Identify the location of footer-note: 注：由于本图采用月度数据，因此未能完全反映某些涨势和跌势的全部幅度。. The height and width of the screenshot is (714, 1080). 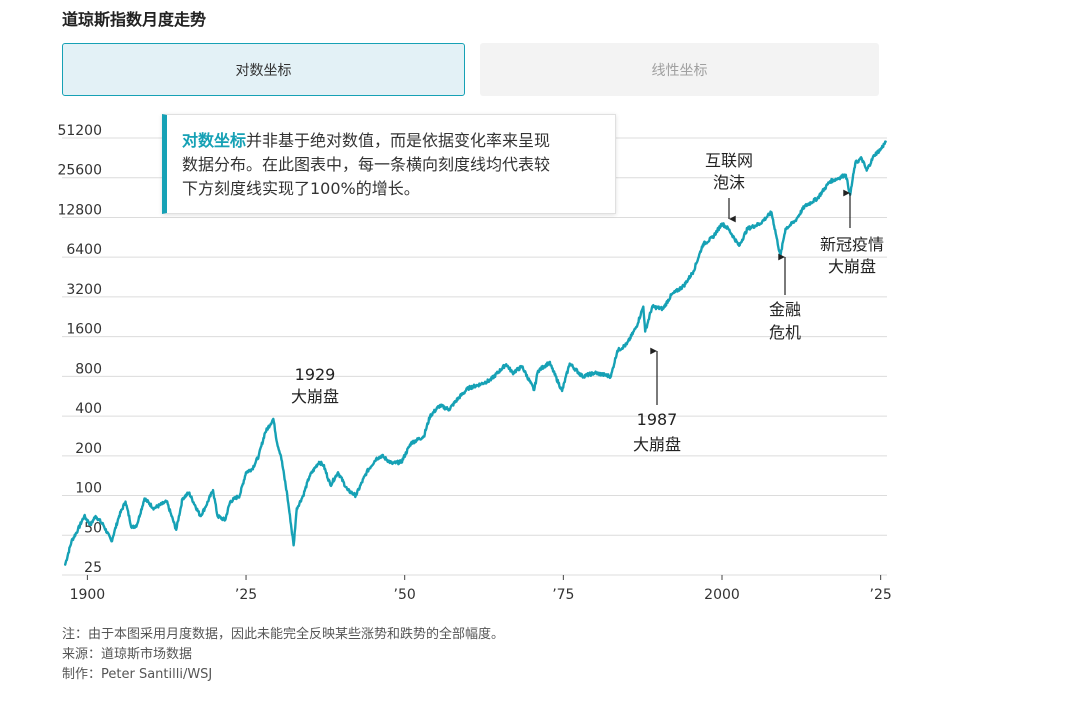
(283, 634).